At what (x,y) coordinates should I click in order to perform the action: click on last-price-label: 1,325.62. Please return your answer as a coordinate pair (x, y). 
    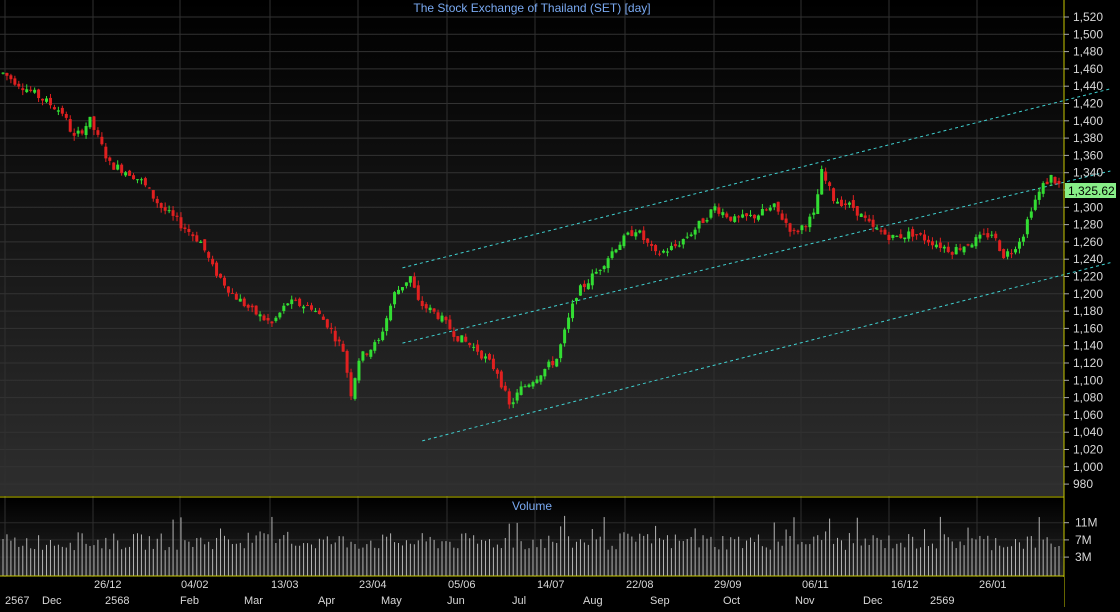
    Looking at the image, I should click on (1091, 191).